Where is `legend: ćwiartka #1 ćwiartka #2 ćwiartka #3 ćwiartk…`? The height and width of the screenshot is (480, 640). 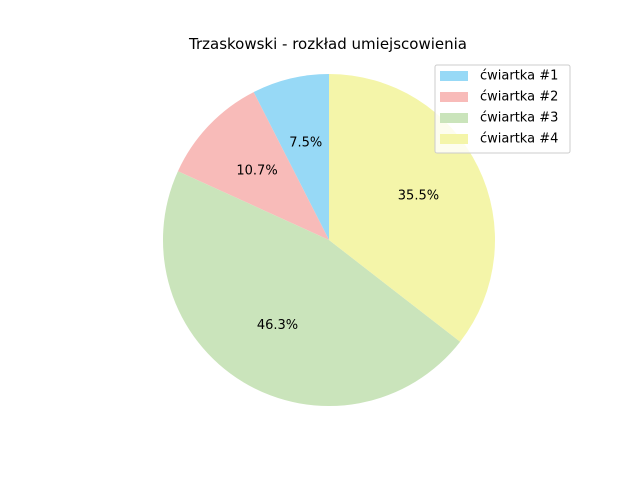
legend: ćwiartka #1 ćwiartka #2 ćwiartka #3 ćwiartk… is located at coordinates (502, 109).